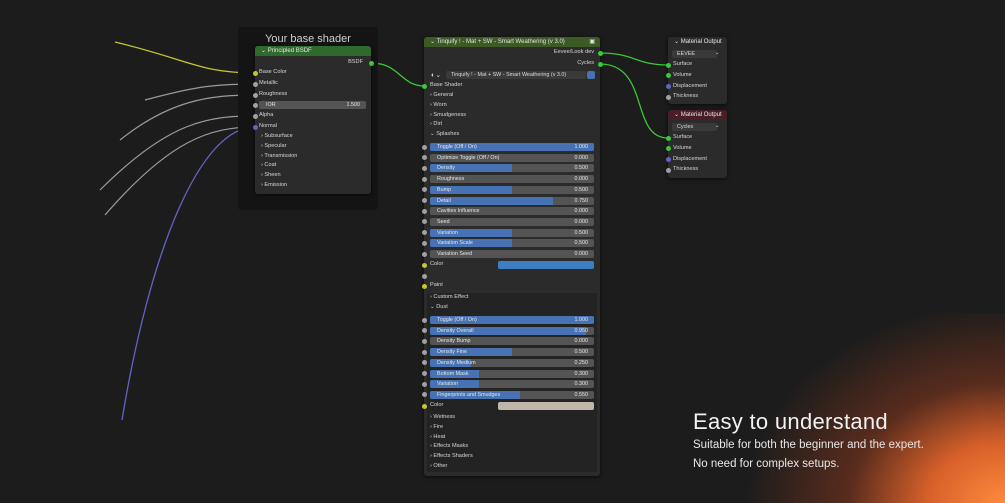  I want to click on slider-roughness: Roughness 0.000, so click(512, 179).